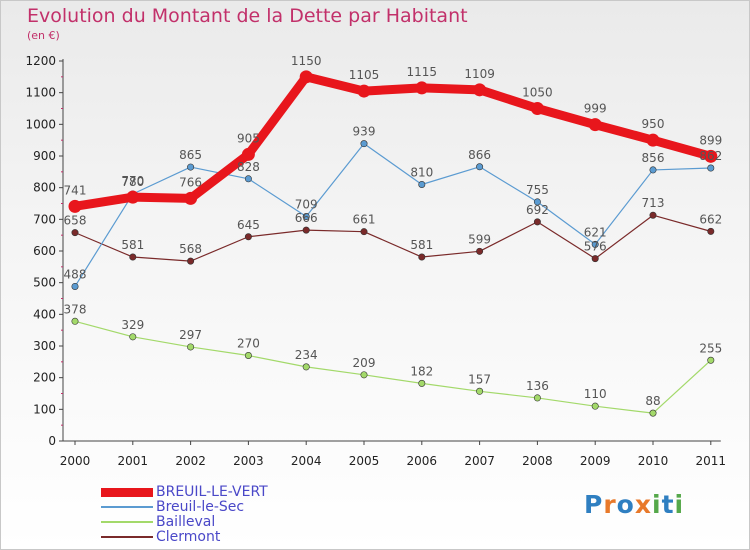 This screenshot has width=750, height=550. What do you see at coordinates (75, 274) in the screenshot?
I see `data-label: 488` at bounding box center [75, 274].